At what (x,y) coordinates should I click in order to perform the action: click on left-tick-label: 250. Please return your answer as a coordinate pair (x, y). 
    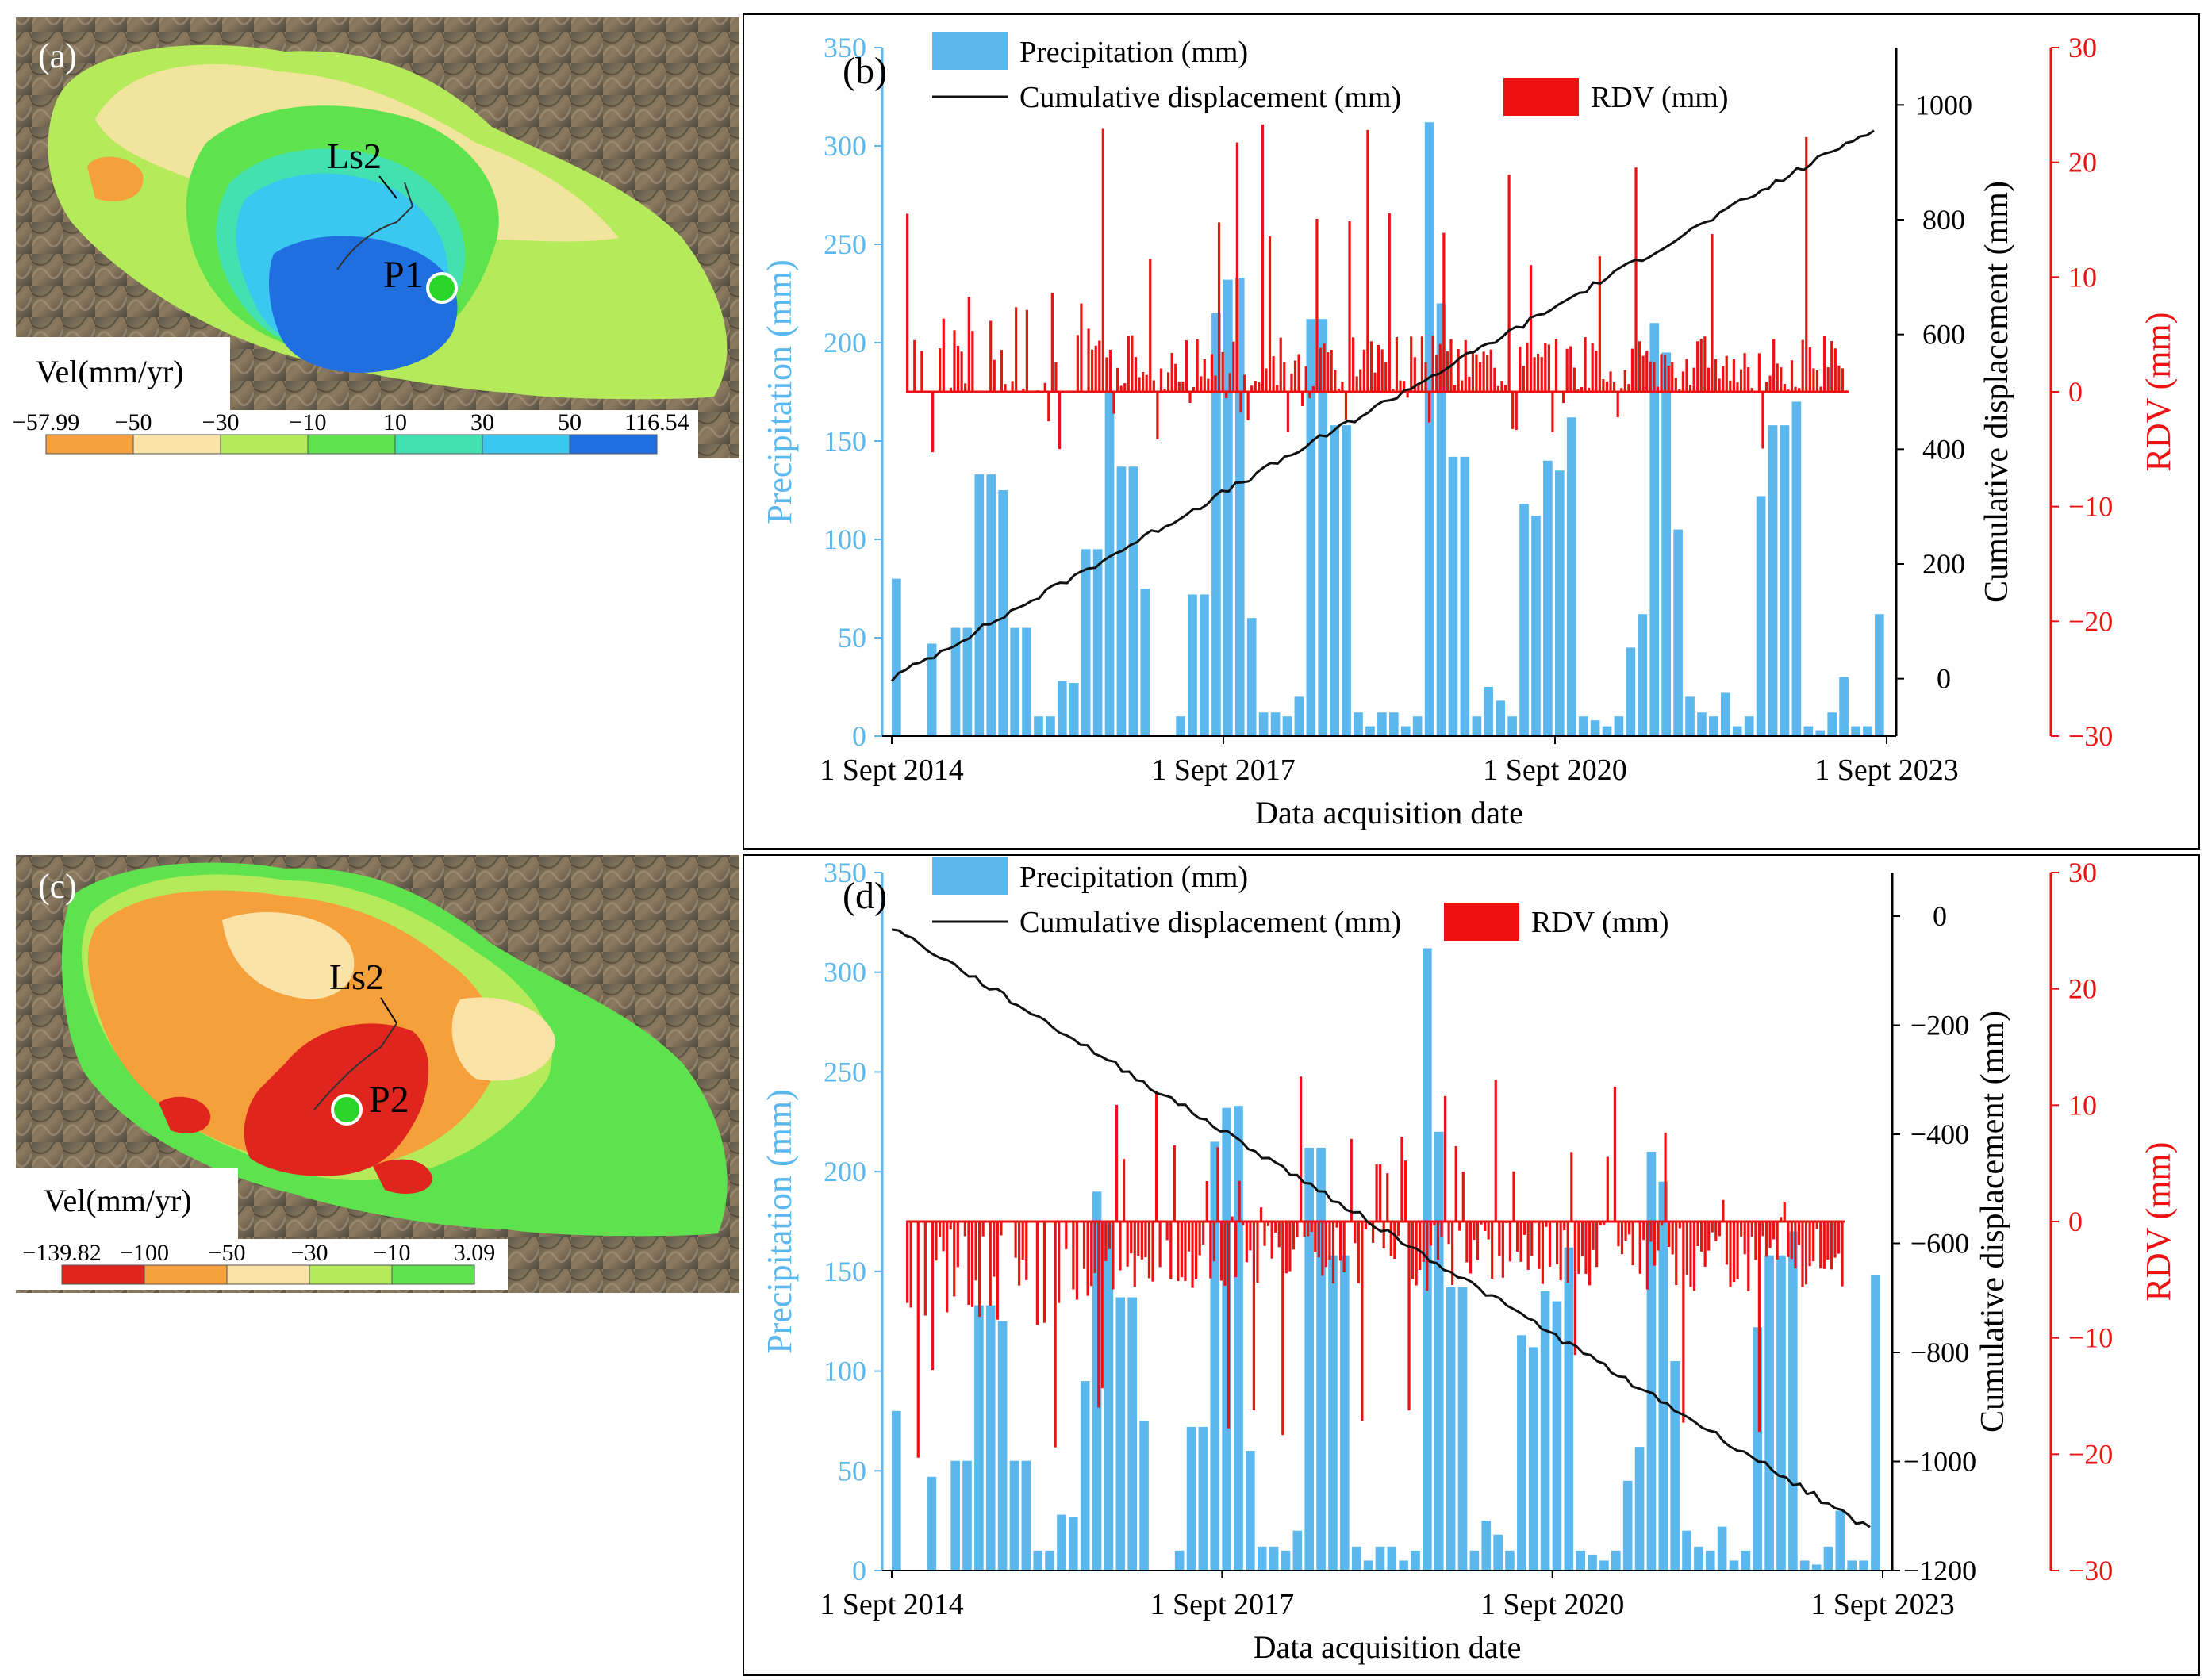
    Looking at the image, I should click on (845, 244).